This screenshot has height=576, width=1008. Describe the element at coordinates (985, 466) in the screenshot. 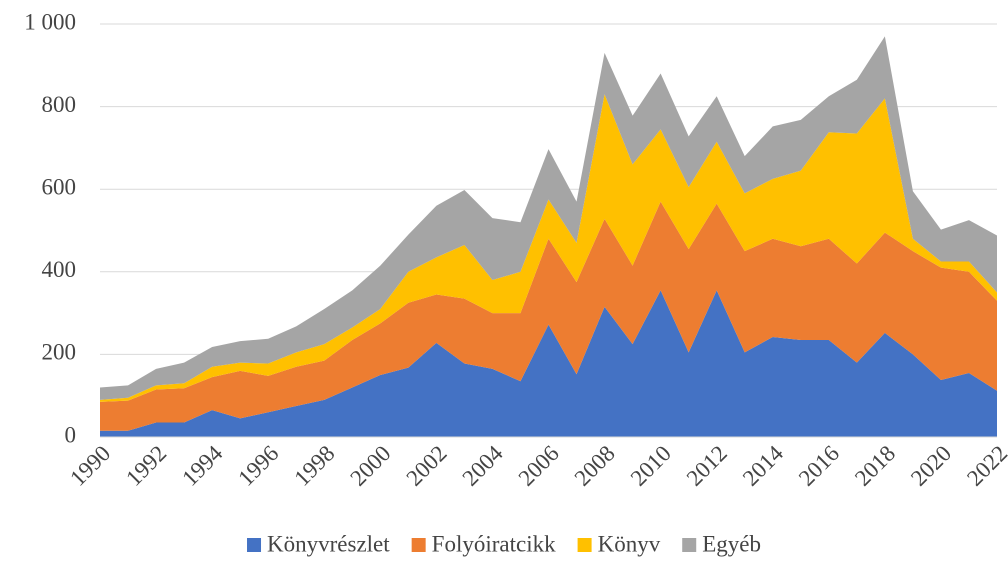

I see `x-tick-label: 2022` at that location.